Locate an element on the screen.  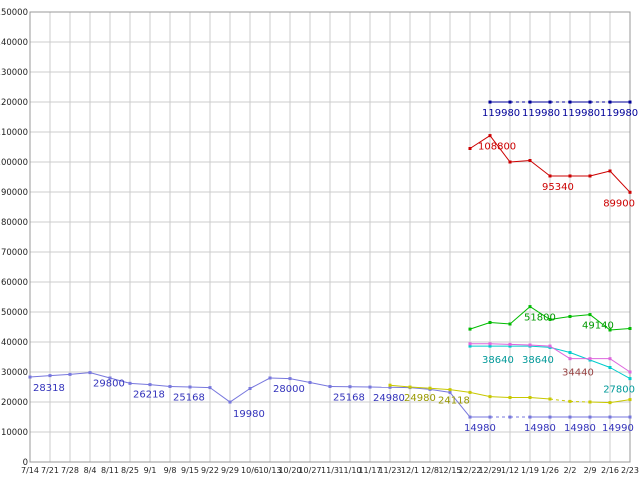
x-axis-label: 10/6 is located at coordinates (250, 470).